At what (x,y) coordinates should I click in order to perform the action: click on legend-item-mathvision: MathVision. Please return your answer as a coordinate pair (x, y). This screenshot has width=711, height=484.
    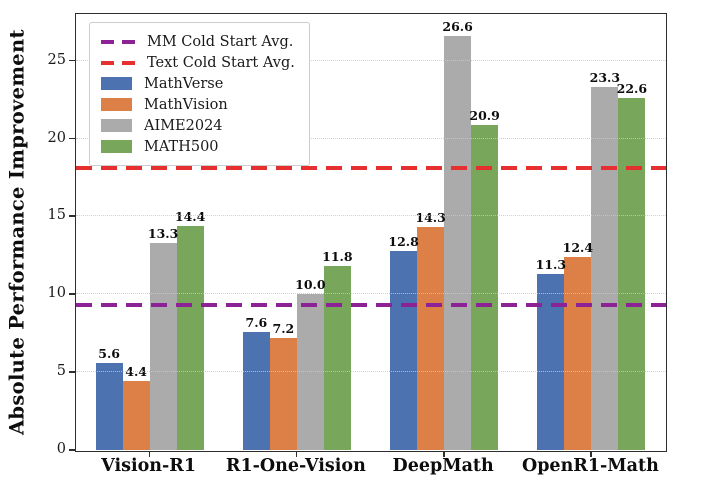
    Looking at the image, I should click on (198, 104).